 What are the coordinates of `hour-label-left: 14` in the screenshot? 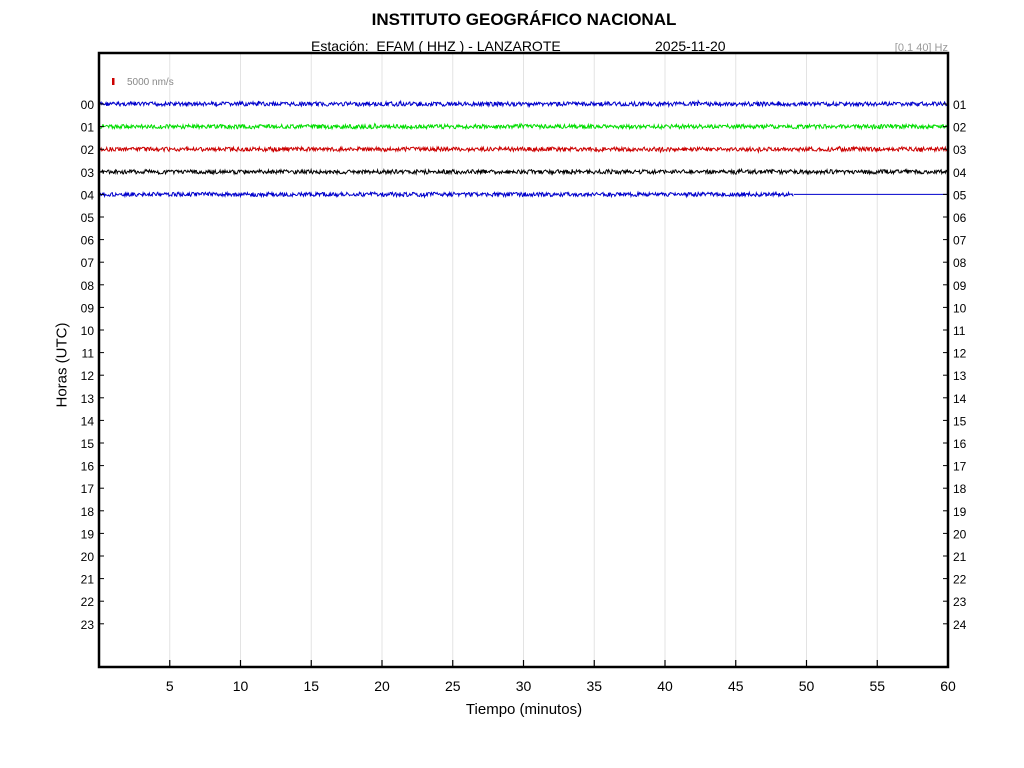 It's located at (88, 421).